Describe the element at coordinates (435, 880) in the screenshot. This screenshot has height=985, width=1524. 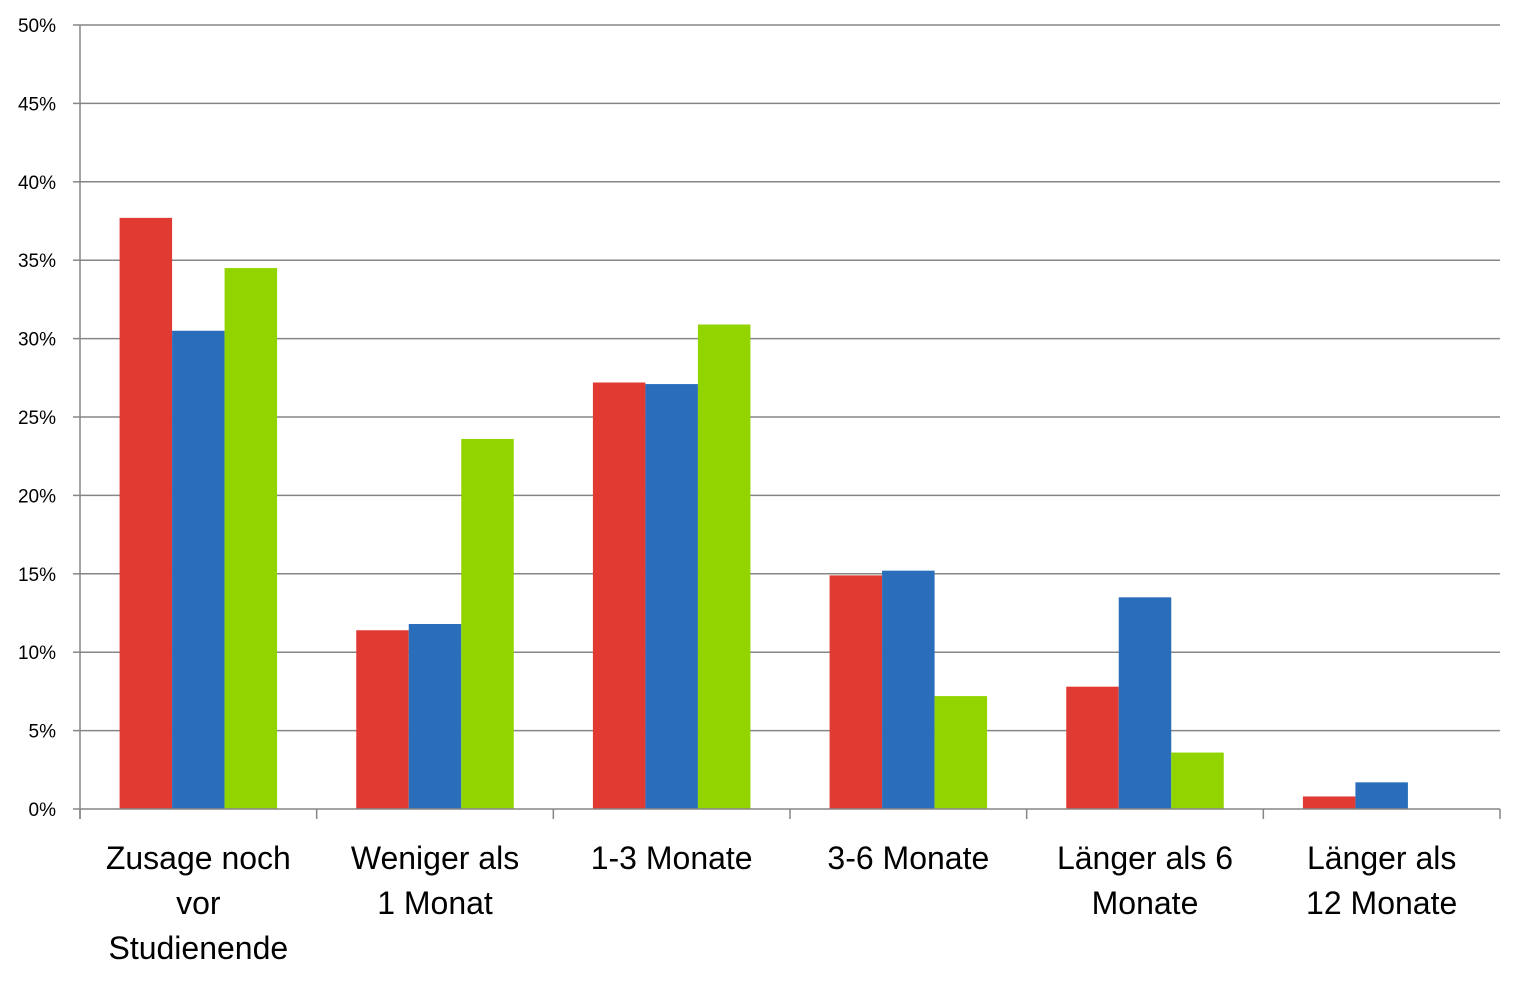
I see `x-tick-label: Weniger als 1 Monat` at that location.